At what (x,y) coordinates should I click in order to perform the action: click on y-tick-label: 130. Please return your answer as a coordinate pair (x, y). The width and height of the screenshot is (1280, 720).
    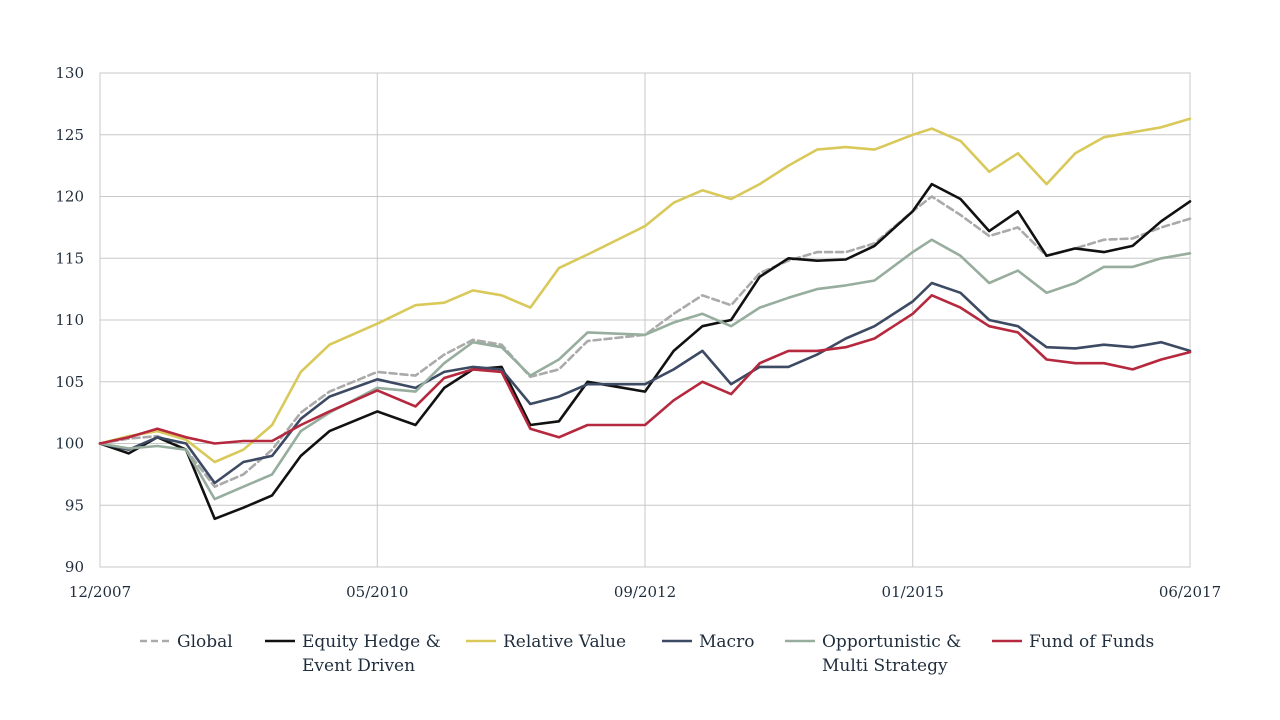
    Looking at the image, I should click on (69, 73).